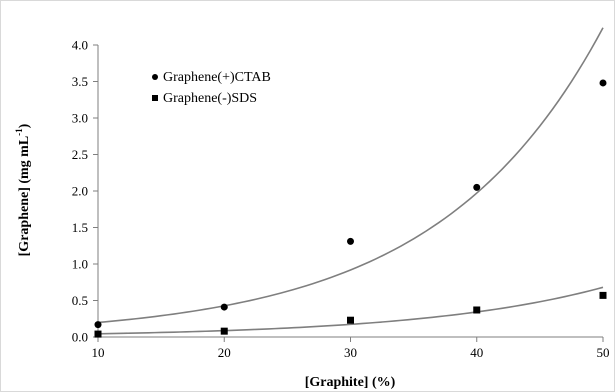 This screenshot has width=615, height=392. Describe the element at coordinates (98, 352) in the screenshot. I see `x-tick-label: 10` at that location.